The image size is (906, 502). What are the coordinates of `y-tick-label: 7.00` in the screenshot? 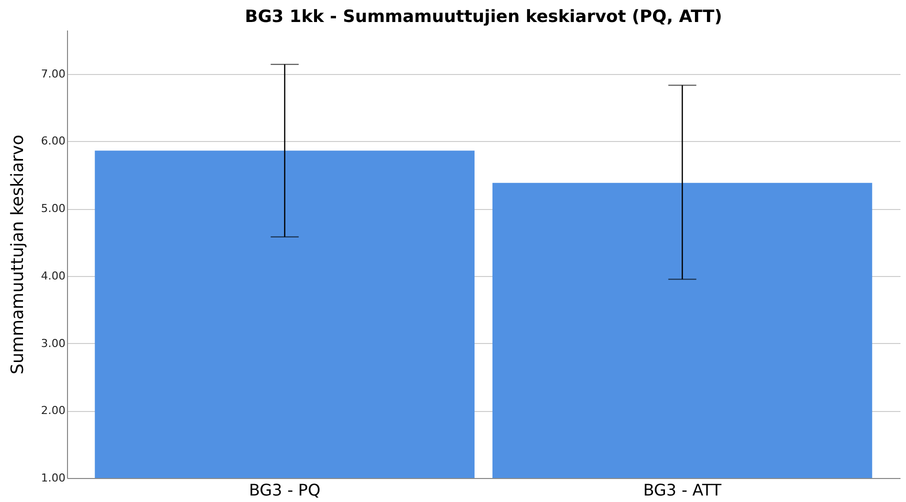 It's located at (53, 73).